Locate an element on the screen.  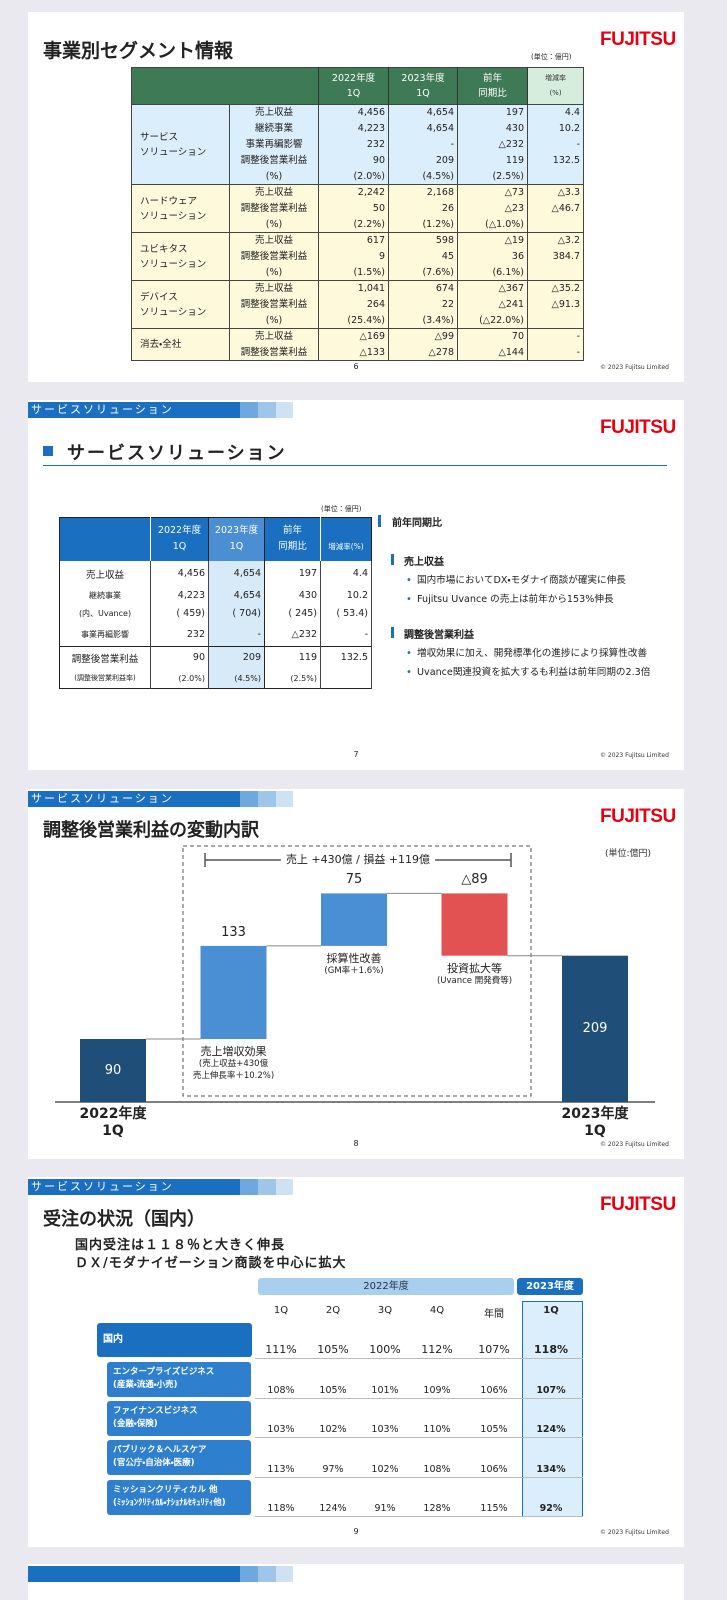
row-label: パブリック＆ヘルスケア (官公庁・自治体・医療) is located at coordinates (179, 1457).